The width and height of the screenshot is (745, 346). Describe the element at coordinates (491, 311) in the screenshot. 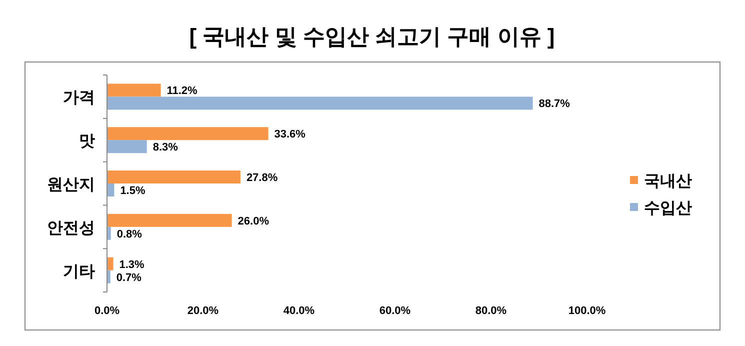

I see `x-tick-label: 80.0%` at that location.